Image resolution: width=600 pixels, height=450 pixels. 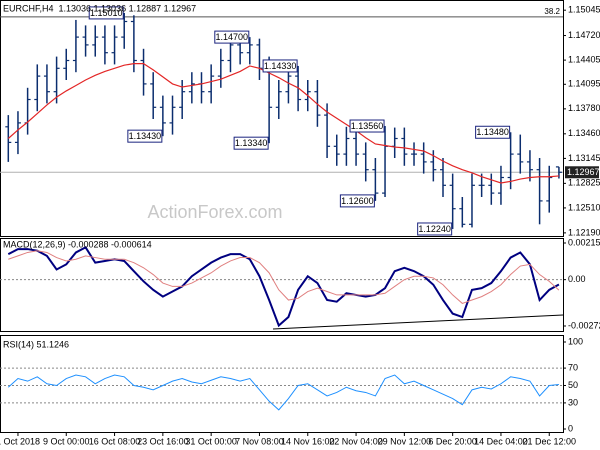 I want to click on annotation-label: 1.13480, so click(x=492, y=132).